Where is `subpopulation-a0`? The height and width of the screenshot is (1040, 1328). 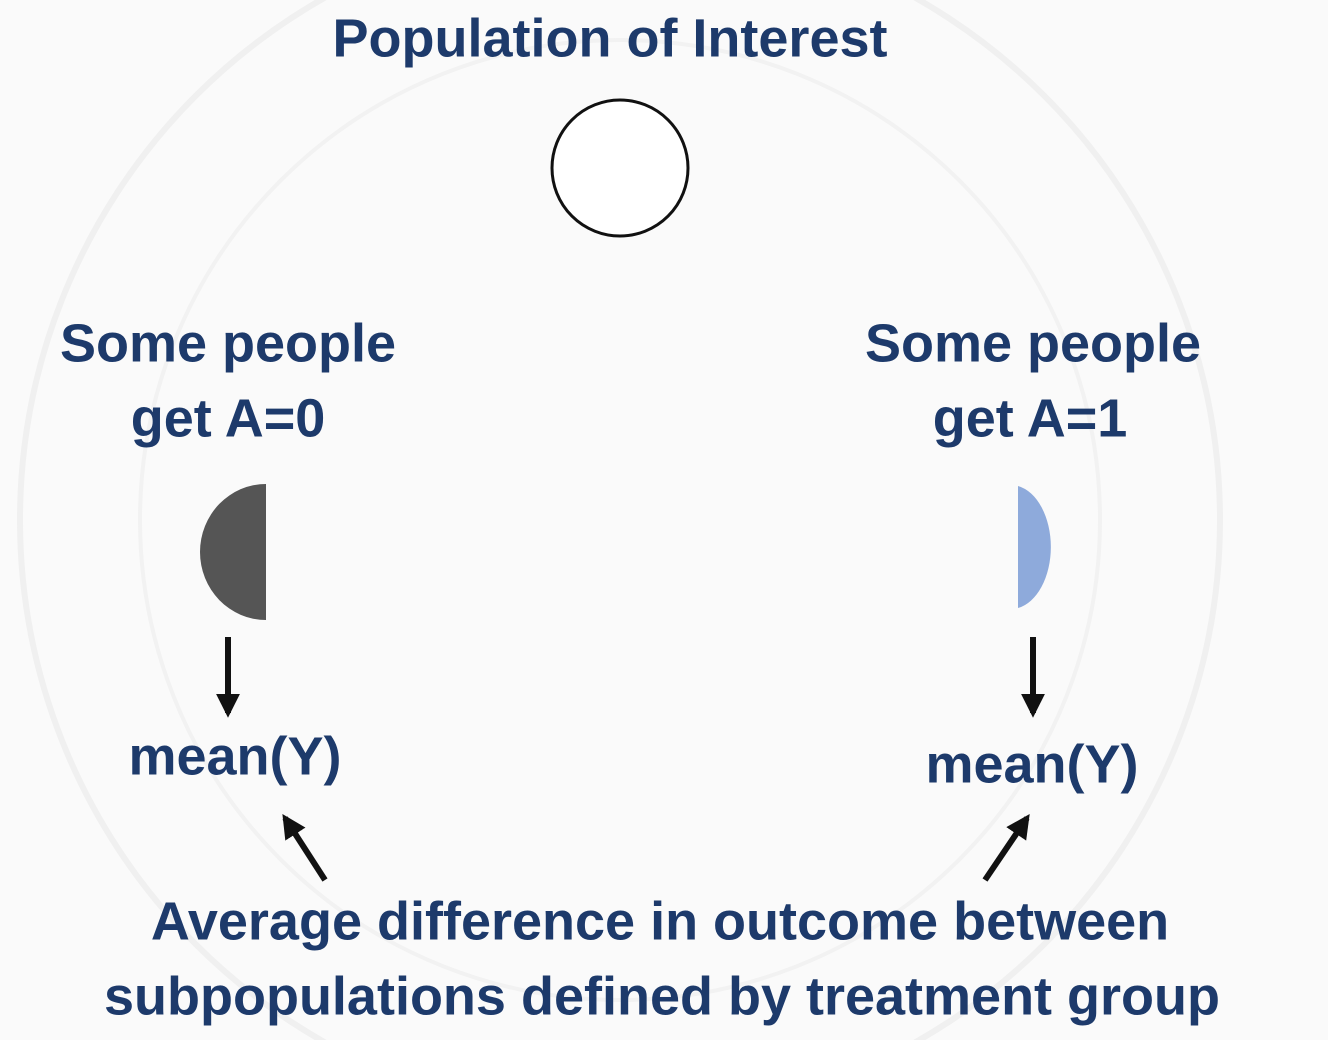 subpopulation-a0 is located at coordinates (233, 552).